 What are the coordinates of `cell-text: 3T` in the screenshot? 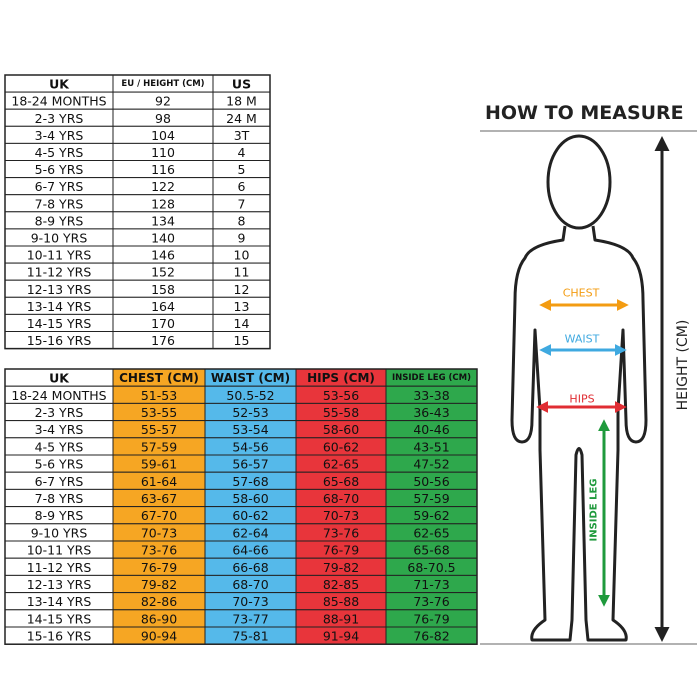 It's located at (242, 135).